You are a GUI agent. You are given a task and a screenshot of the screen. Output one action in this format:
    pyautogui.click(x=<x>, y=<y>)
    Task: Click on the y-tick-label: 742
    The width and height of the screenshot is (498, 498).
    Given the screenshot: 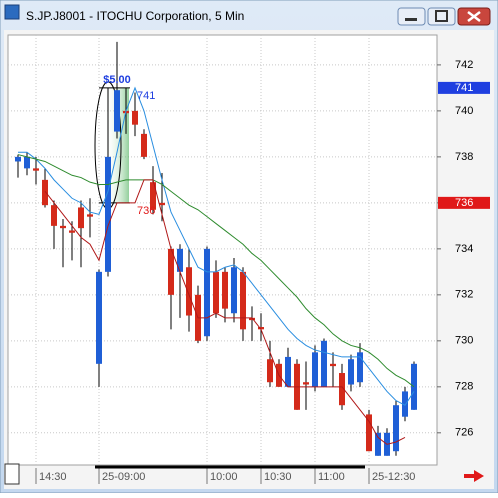 What is the action you would take?
    pyautogui.click(x=464, y=65)
    